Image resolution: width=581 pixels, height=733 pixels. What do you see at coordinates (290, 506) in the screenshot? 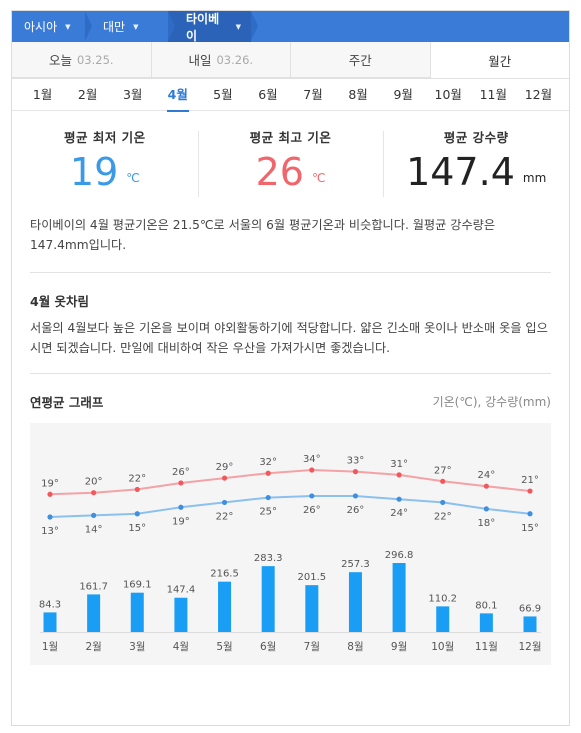
I see `low-temp-line` at bounding box center [290, 506].